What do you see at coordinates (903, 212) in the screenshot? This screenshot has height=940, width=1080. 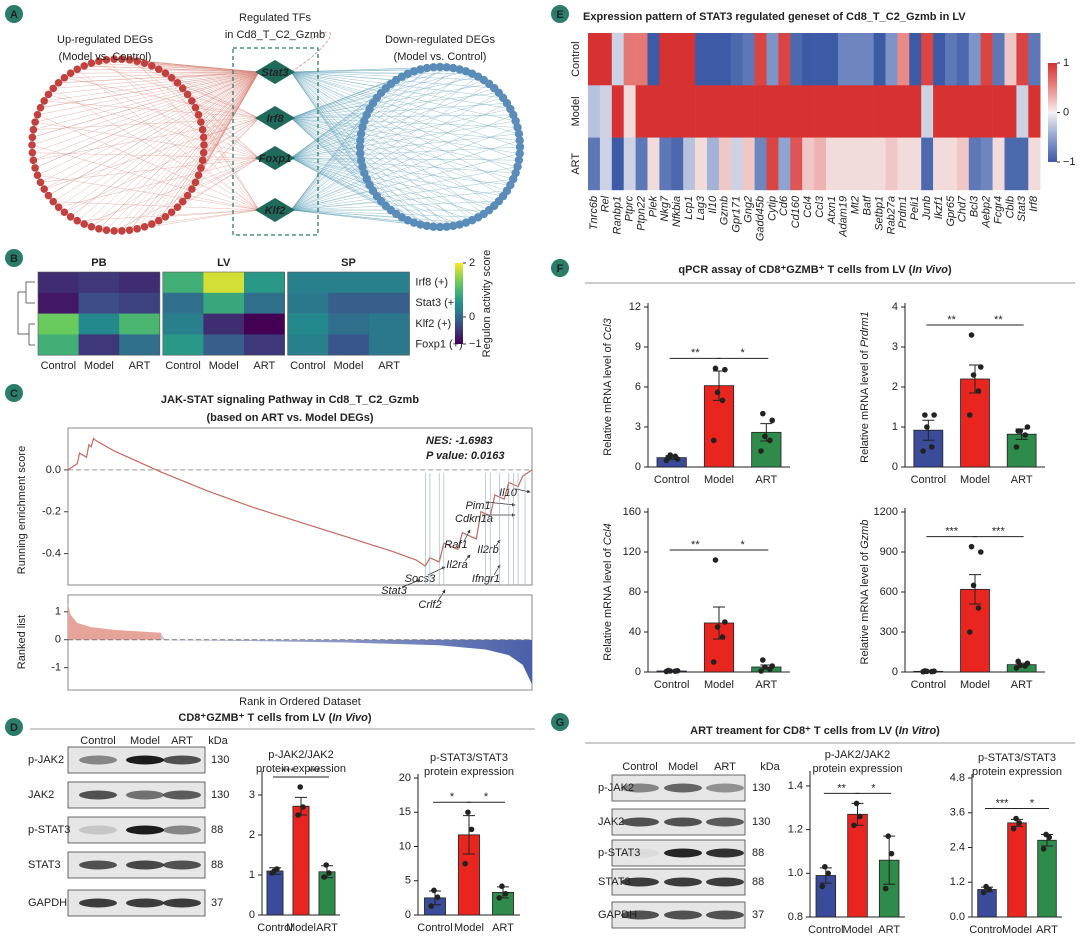 I see `column-label: Prdm1` at bounding box center [903, 212].